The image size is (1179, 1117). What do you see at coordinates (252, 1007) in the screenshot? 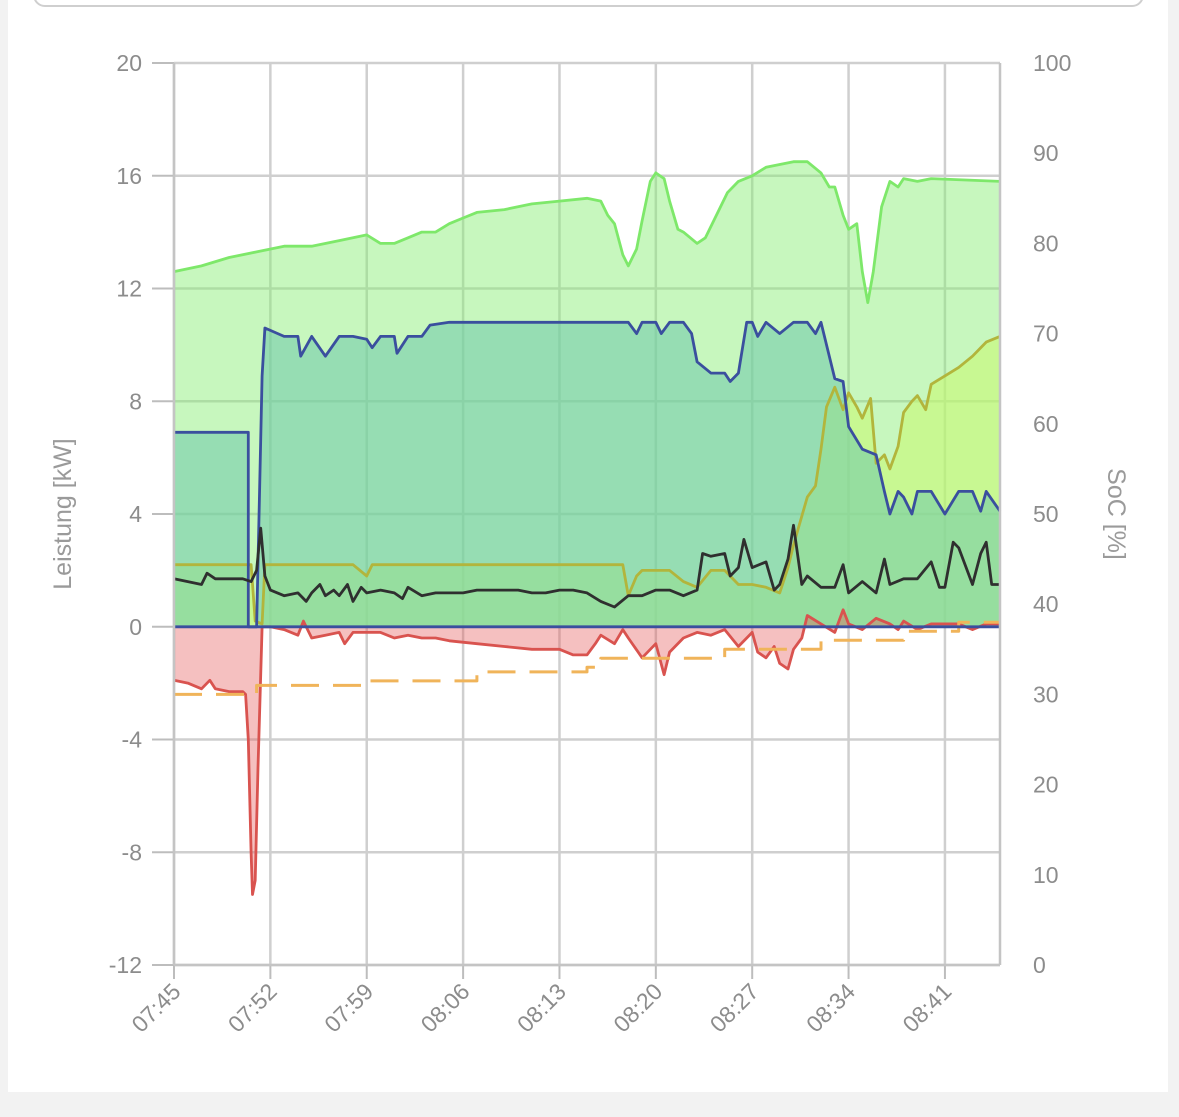
I see `x-tick-label: 07:52` at bounding box center [252, 1007].